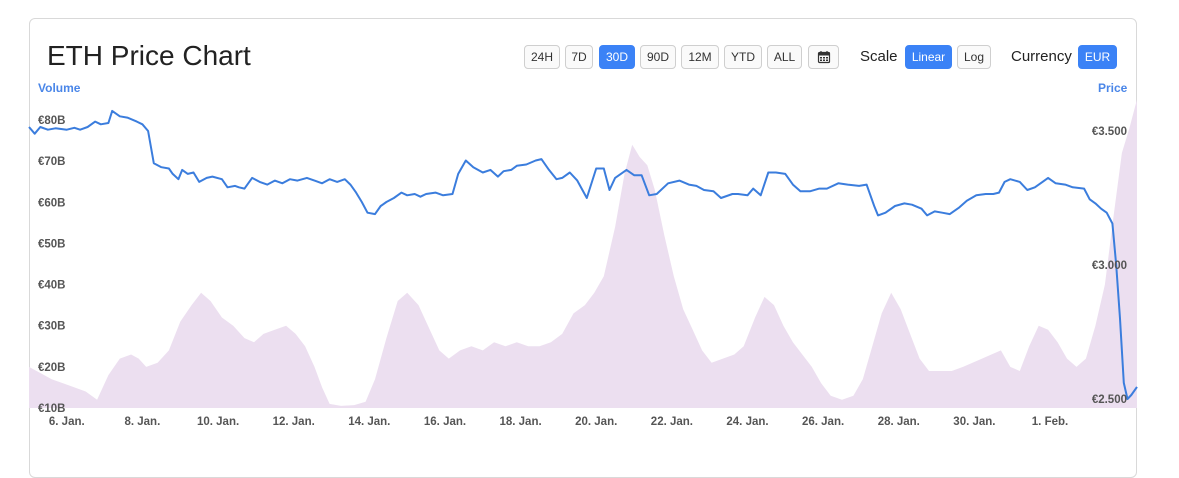  Describe the element at coordinates (52, 409) in the screenshot. I see `volume-tick-label: €10B` at that location.